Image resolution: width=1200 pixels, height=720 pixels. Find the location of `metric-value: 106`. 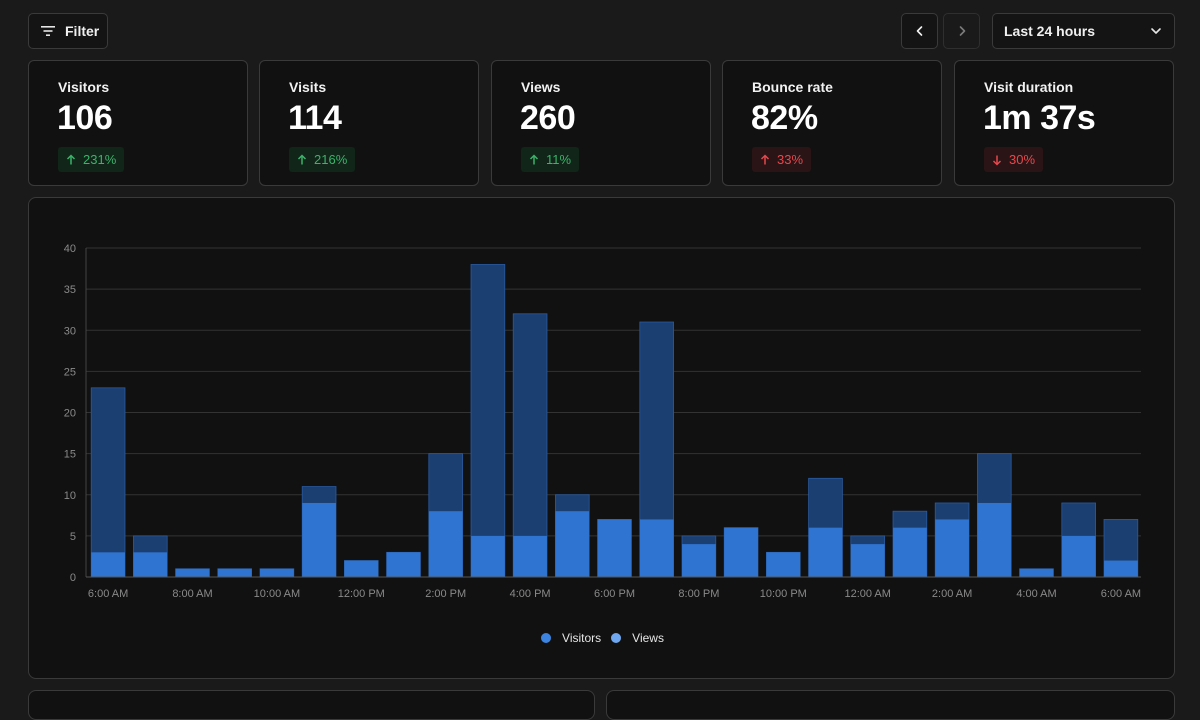

metric-value: 106 is located at coordinates (85, 118).